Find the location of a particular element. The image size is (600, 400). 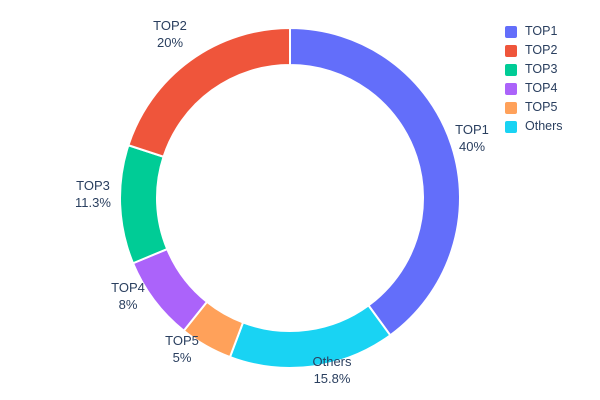

slice-label-top2: TOP2 20% is located at coordinates (170, 34).